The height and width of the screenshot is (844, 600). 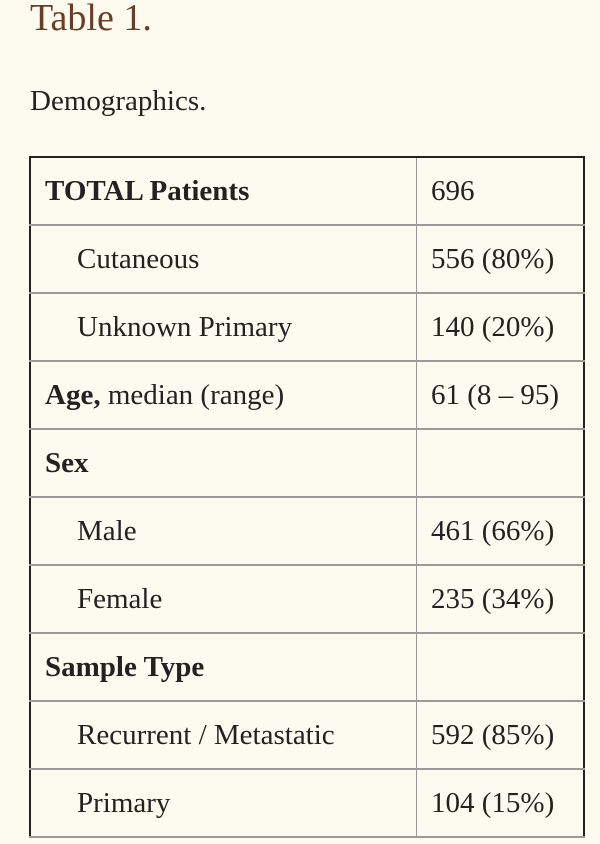 What do you see at coordinates (206, 735) in the screenshot?
I see `row-label-text: Recurrent / Metastatic` at bounding box center [206, 735].